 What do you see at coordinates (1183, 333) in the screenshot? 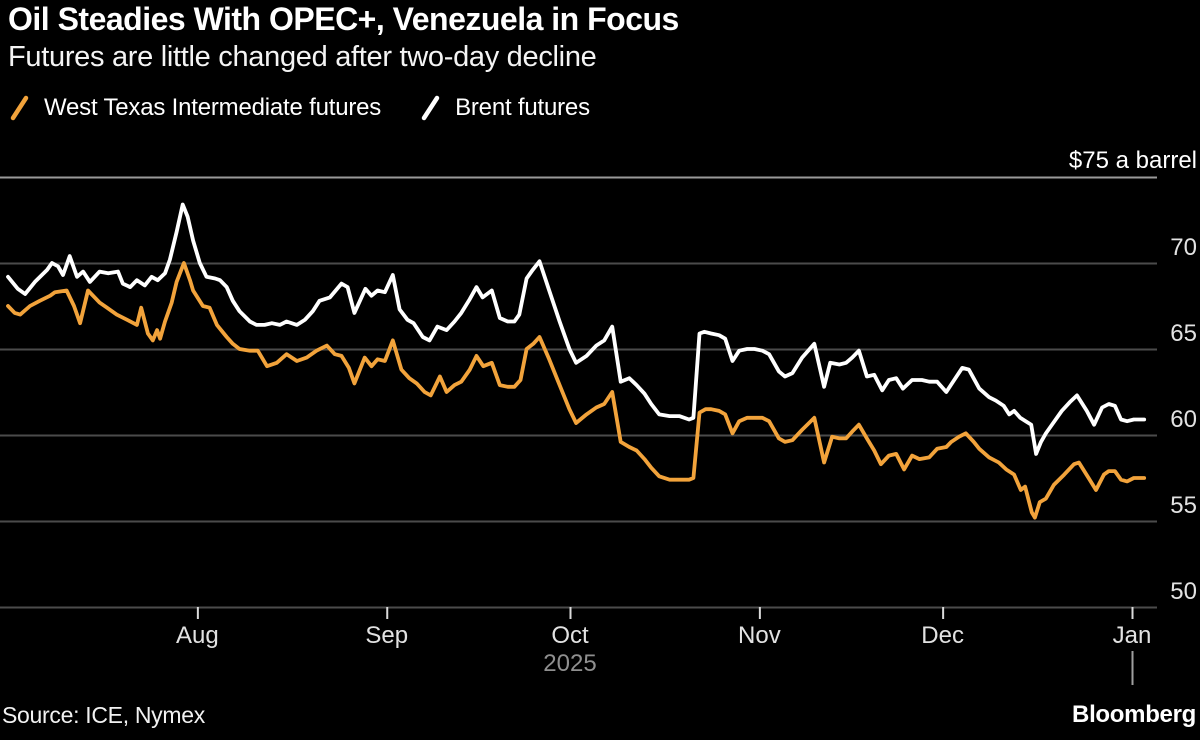
I see `y-axis-label-65: 65` at bounding box center [1183, 333].